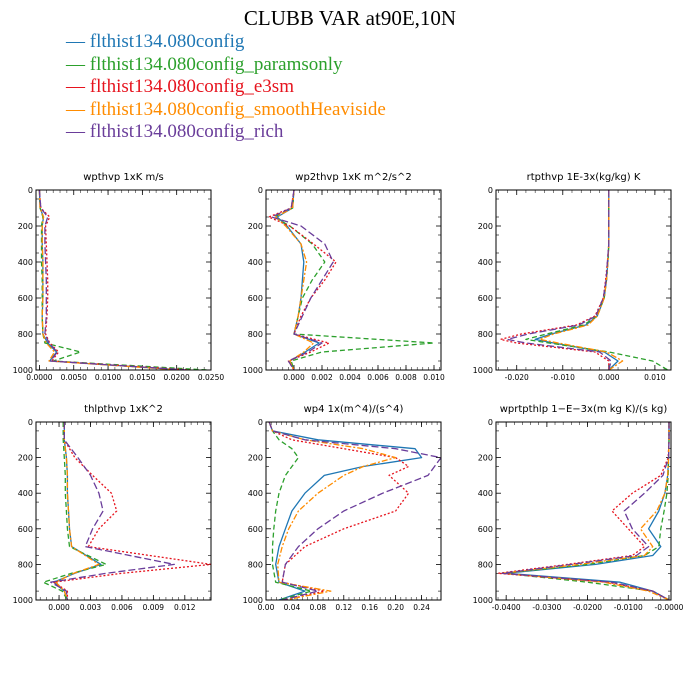 The width and height of the screenshot is (700, 700). Describe the element at coordinates (354, 409) in the screenshot. I see `panel-title: wp4 1x(m^4)/(s^4)` at that location.